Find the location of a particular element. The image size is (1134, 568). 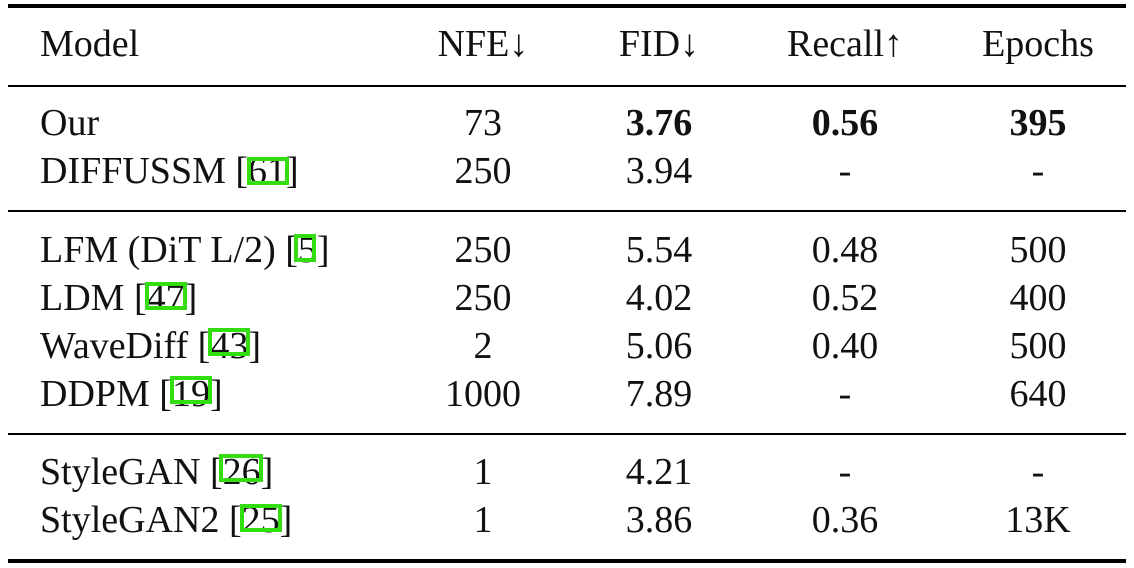

model-name: StyleGAN [26] is located at coordinates (156, 472).